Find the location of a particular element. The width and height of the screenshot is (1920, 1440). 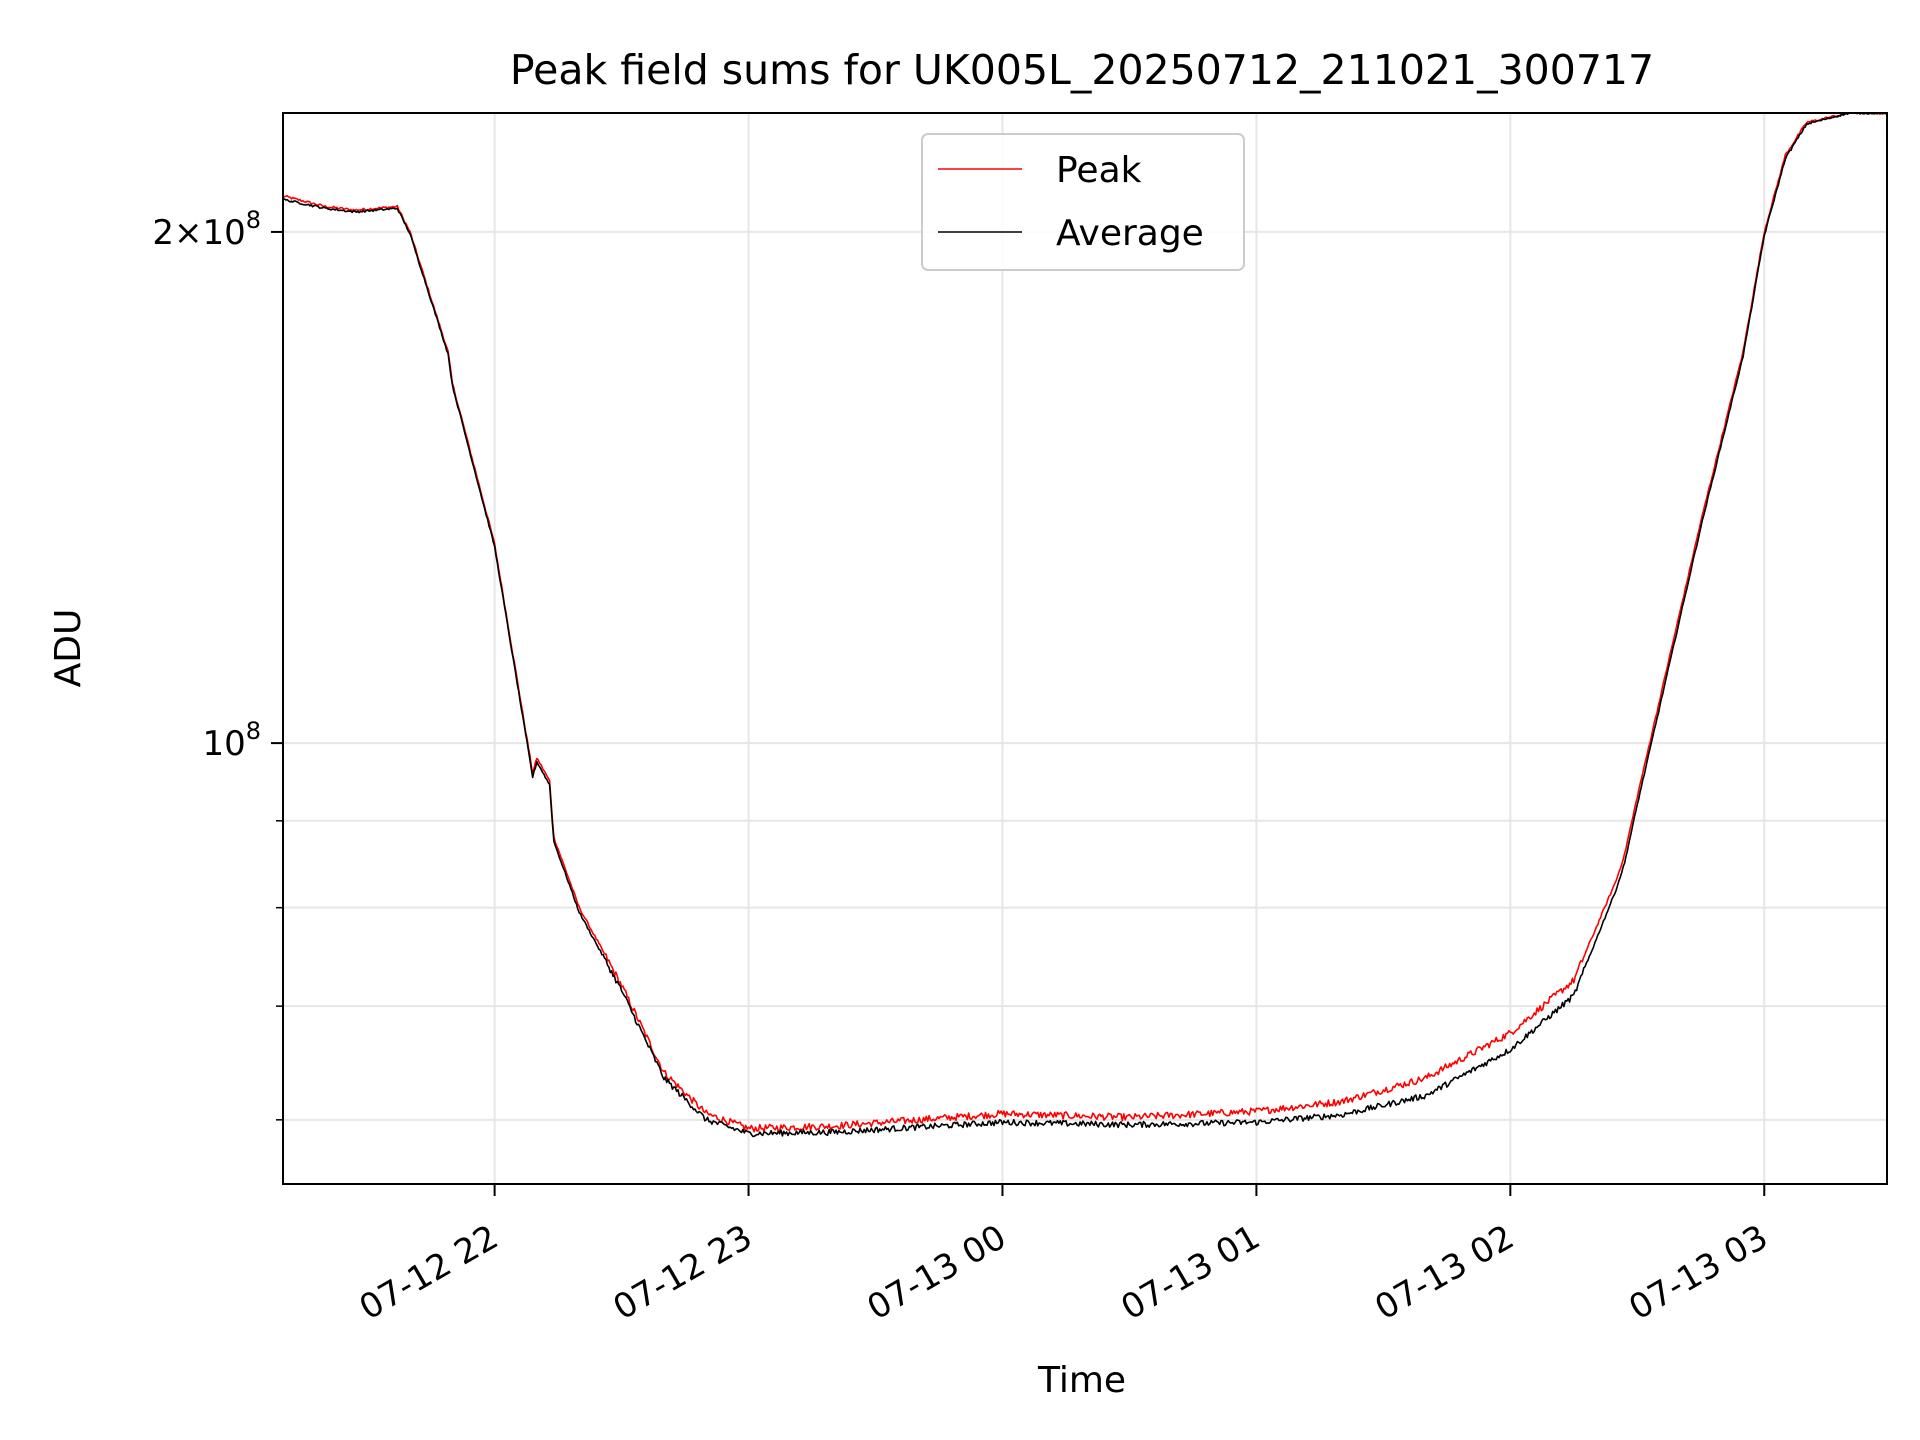

x-tick-label: 07-13 01 is located at coordinates (1191, 1272).